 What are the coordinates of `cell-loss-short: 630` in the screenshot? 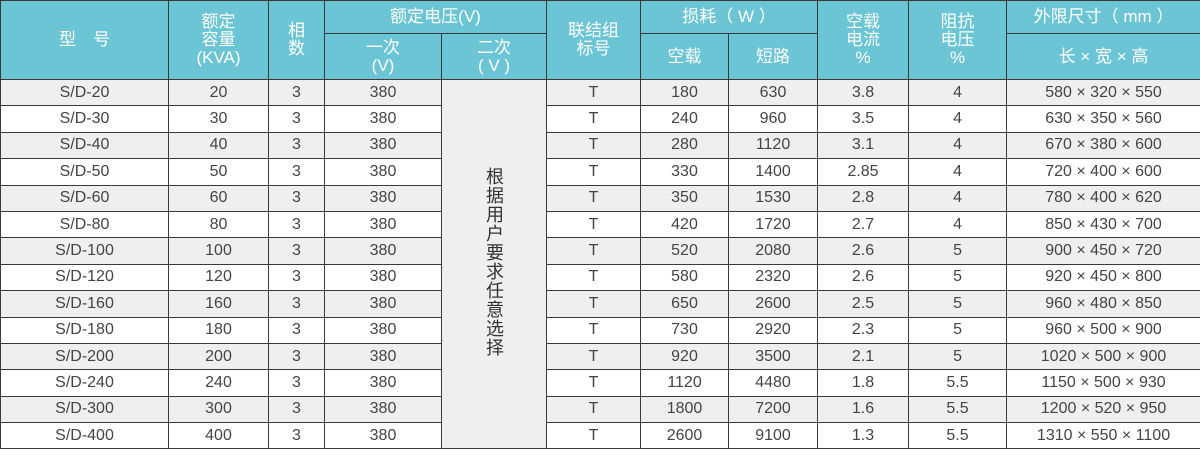 It's located at (773, 92).